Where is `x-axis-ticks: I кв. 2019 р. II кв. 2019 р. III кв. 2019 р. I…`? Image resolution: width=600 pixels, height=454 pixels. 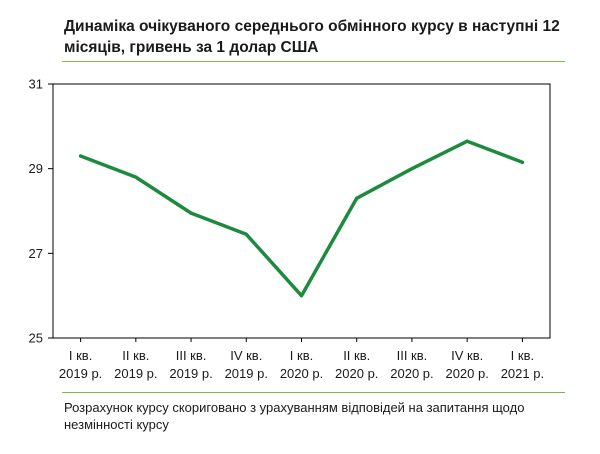
x-axis-ticks: I кв. 2019 р. II кв. 2019 р. III кв. 2019 р. I… is located at coordinates (301, 359).